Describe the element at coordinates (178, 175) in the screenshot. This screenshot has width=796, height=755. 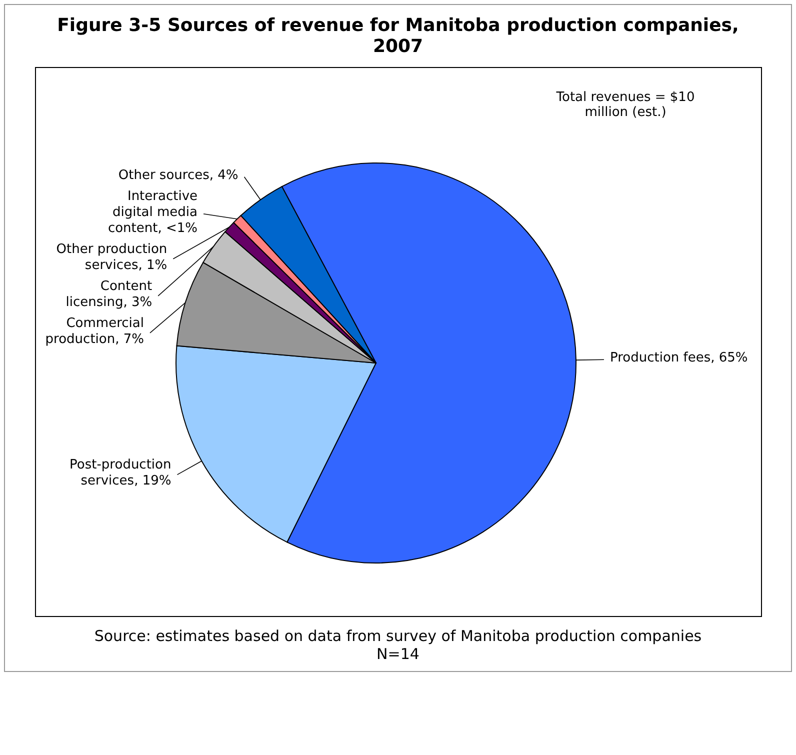
I see `slice-label: Other sources, 4%` at that location.